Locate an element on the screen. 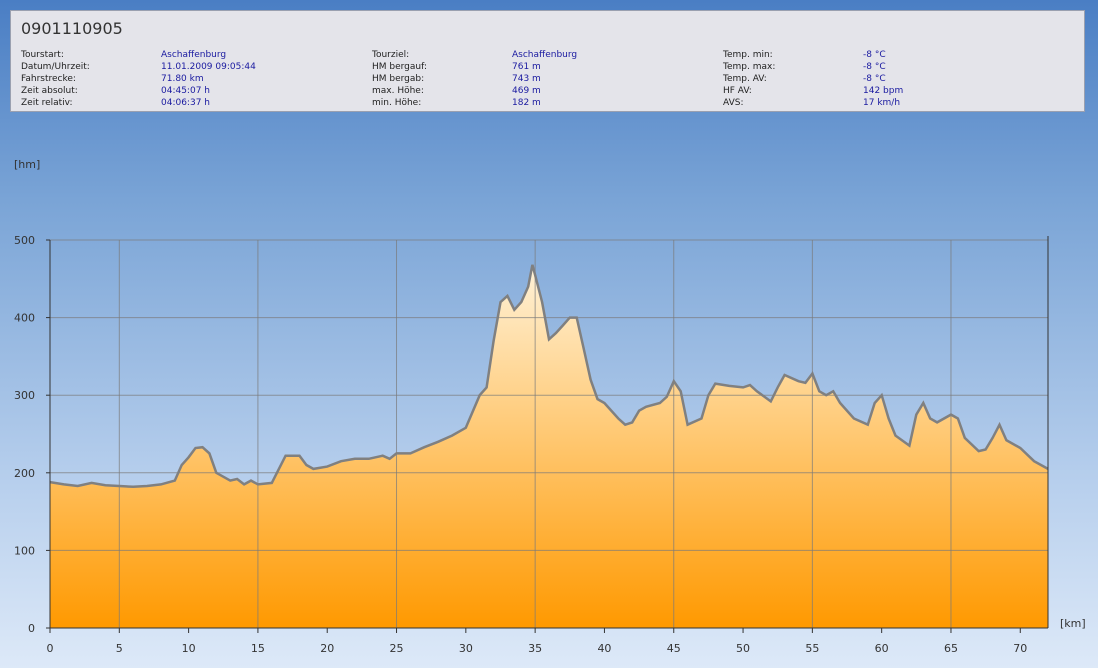  info-value: 761 m is located at coordinates (526, 67).